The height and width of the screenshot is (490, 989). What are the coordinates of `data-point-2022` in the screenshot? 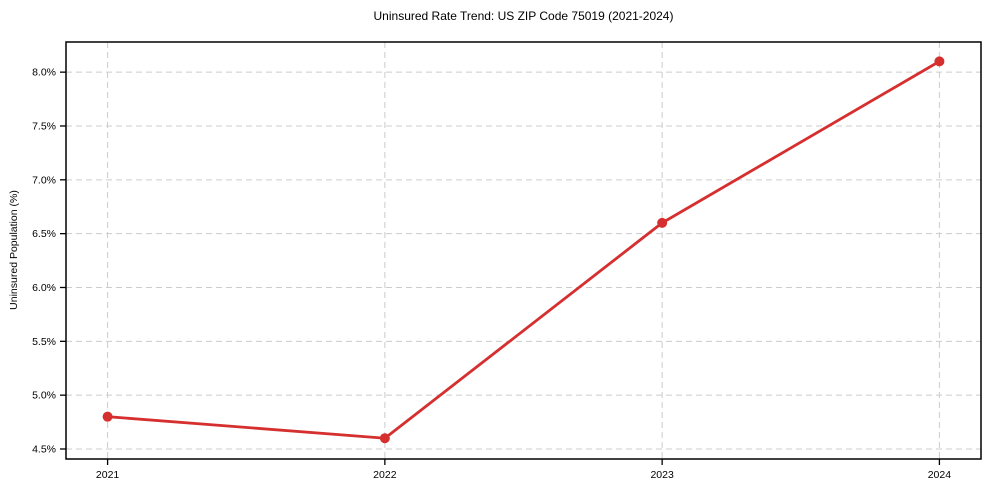 It's located at (384, 438).